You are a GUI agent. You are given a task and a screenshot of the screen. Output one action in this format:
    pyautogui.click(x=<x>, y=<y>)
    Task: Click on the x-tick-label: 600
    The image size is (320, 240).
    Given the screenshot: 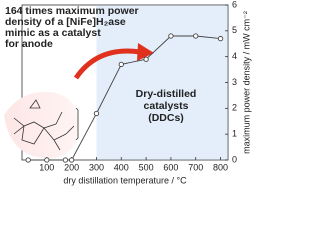 What is the action you would take?
    pyautogui.click(x=170, y=167)
    